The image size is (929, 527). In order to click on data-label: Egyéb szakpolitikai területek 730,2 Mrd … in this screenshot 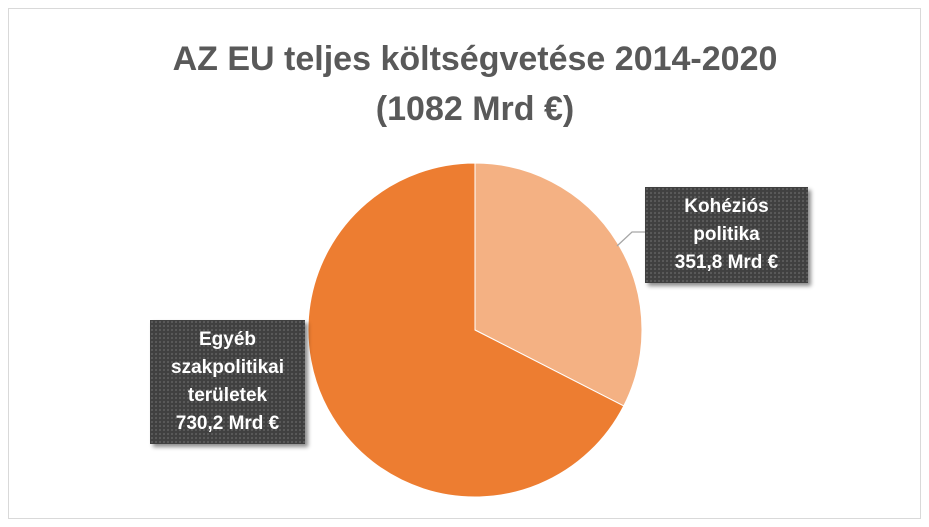, I will do `click(227, 382)`.